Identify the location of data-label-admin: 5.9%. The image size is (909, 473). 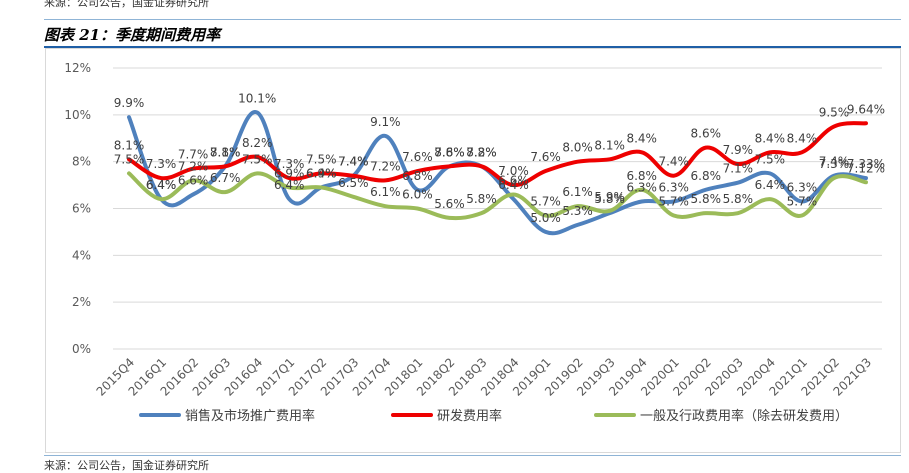
(609, 197).